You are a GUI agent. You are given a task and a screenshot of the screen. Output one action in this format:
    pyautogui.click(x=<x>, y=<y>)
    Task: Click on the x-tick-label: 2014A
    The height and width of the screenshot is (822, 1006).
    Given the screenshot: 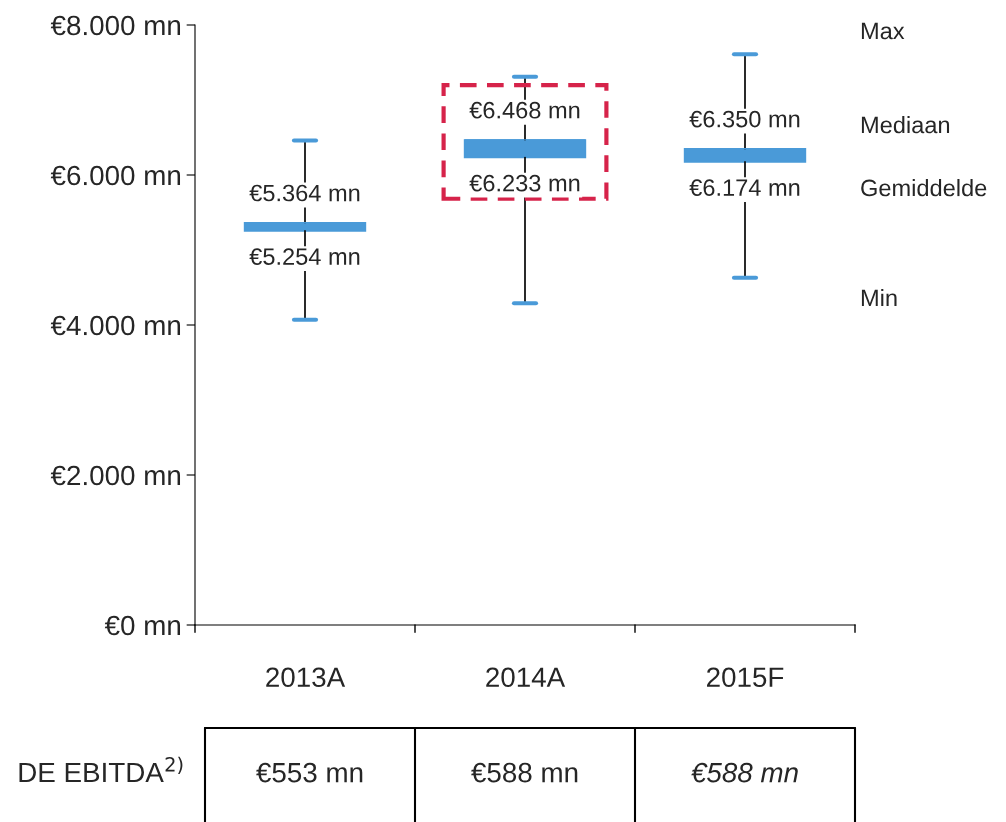 What is the action you would take?
    pyautogui.click(x=526, y=677)
    